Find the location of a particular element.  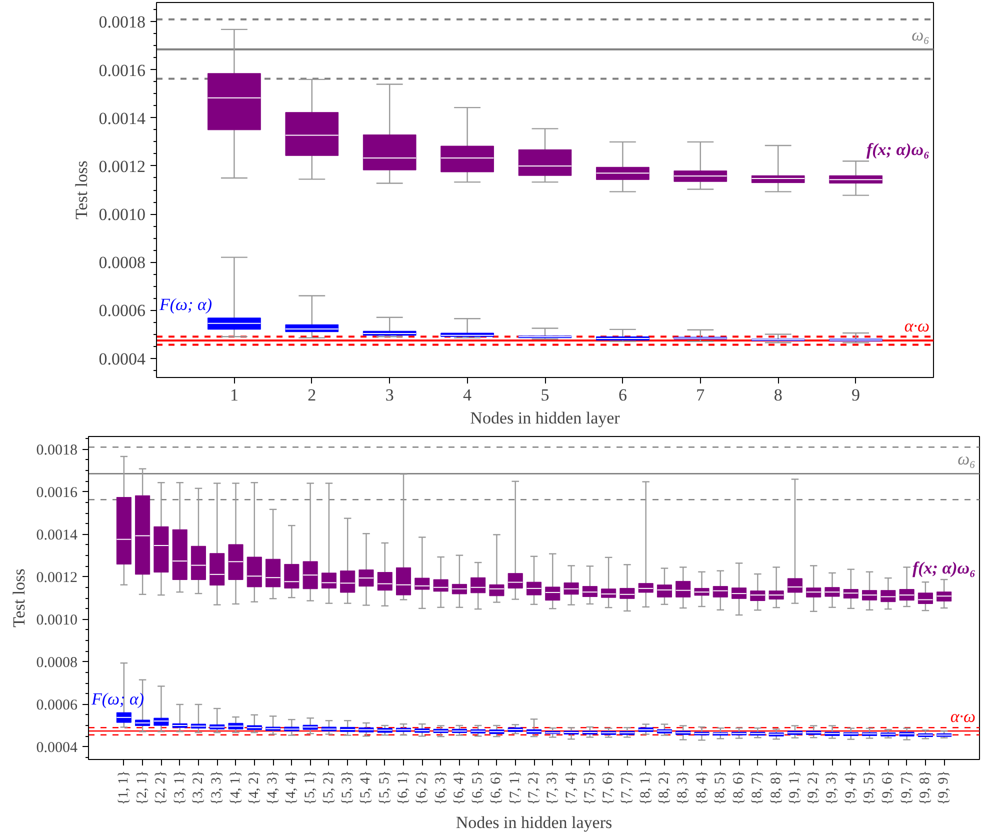

x-tick-label: {9, 9} is located at coordinates (944, 787).